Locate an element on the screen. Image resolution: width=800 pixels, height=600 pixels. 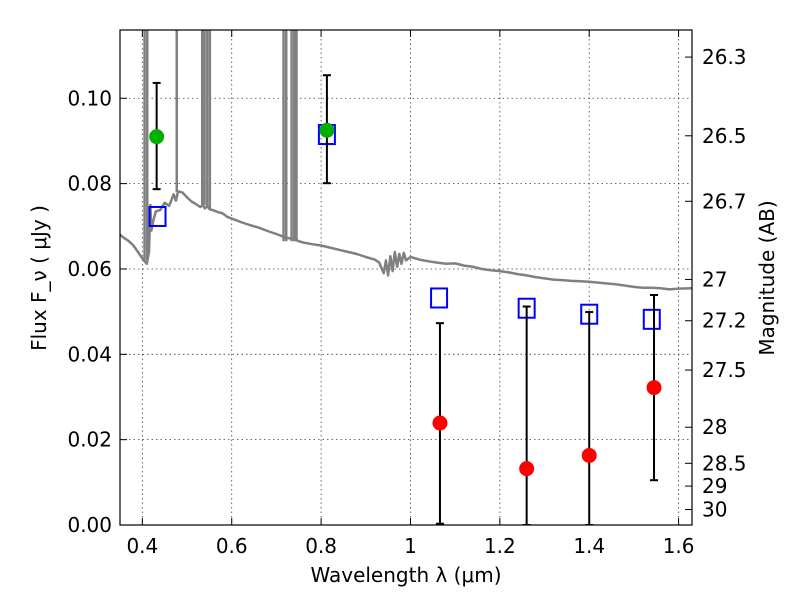
y-tick-label: 0.08 is located at coordinates (89, 184).